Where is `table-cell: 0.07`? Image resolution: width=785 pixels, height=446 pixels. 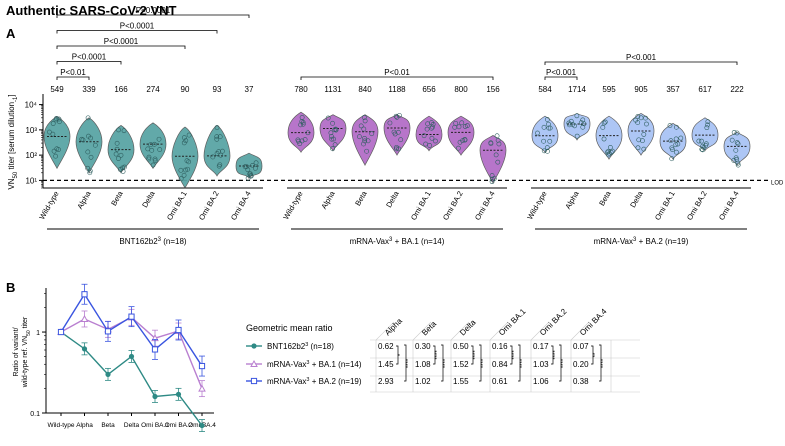 table-cell: 0.07 is located at coordinates (581, 346).